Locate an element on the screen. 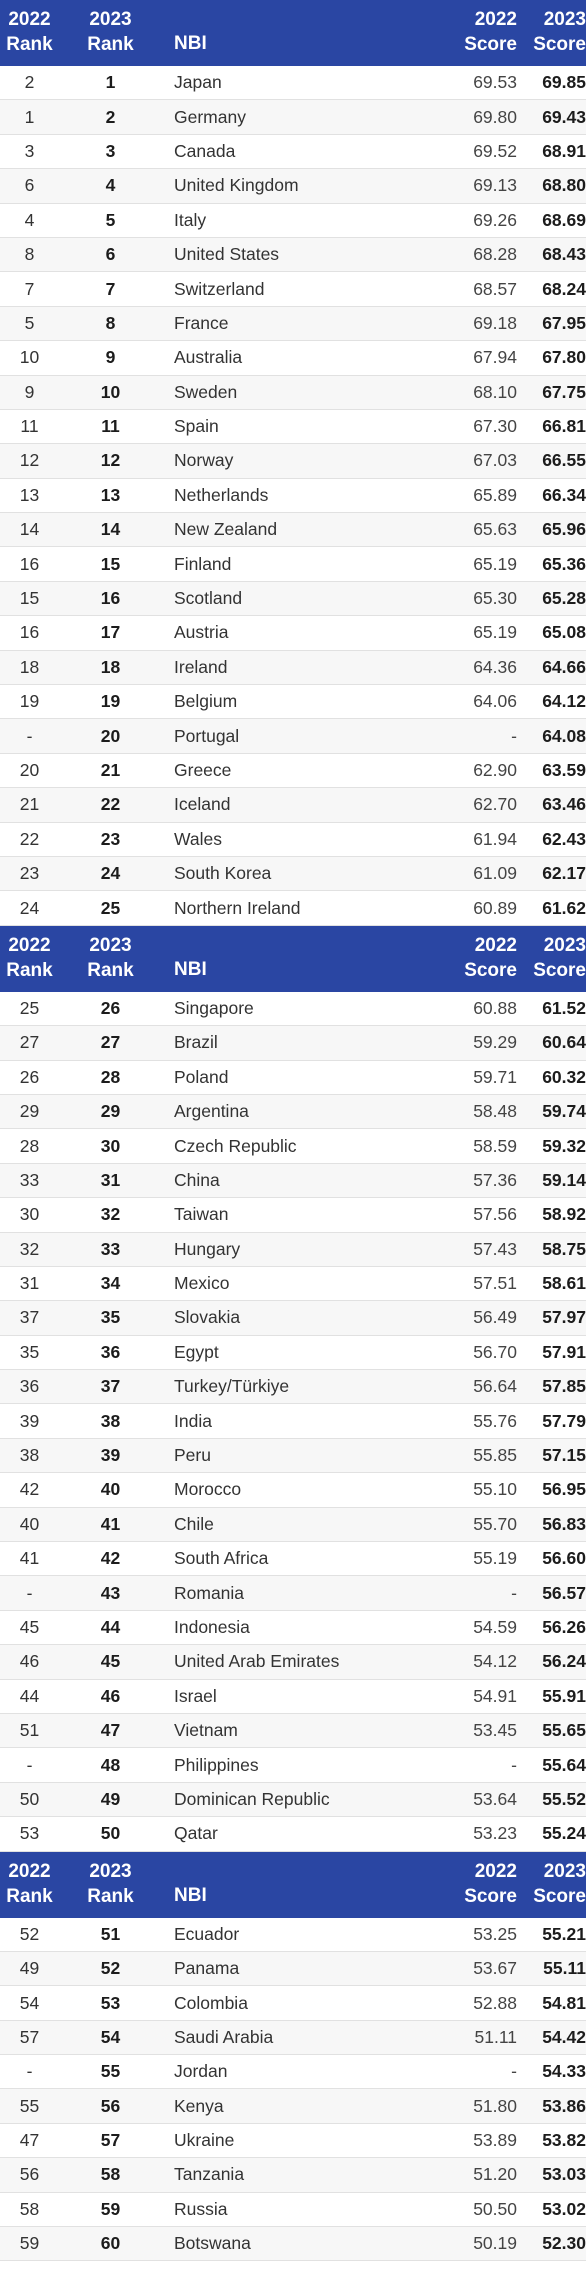 Image resolution: width=586 pixels, height=2272 pixels. nation-name-cell: Colombia is located at coordinates (211, 2002).